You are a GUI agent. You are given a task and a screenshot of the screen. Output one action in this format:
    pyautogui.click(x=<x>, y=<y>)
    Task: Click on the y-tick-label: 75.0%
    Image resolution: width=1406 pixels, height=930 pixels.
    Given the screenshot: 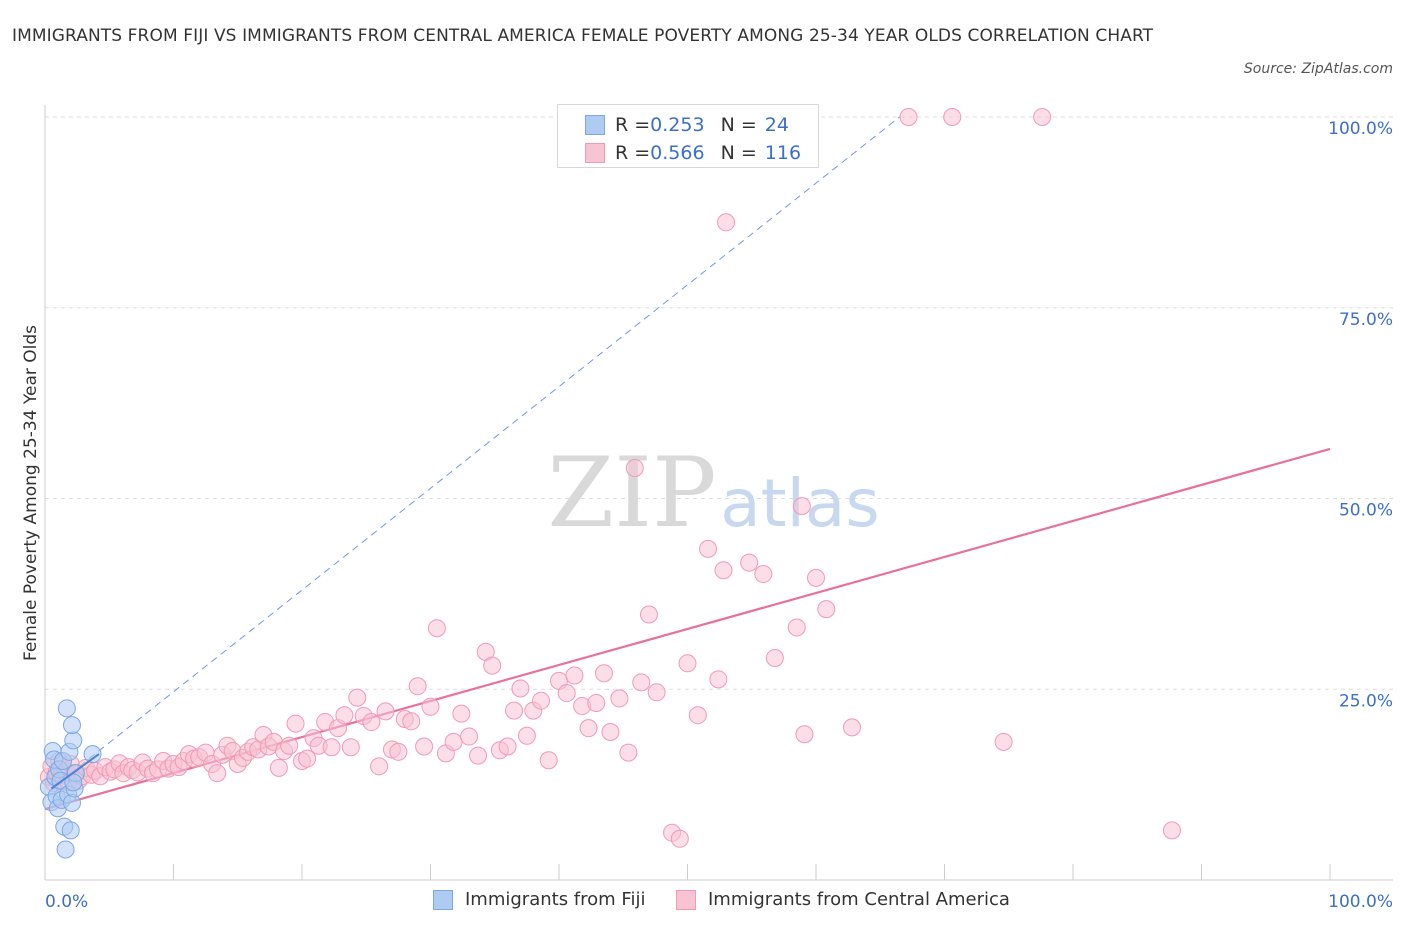 What is the action you would take?
    pyautogui.click(x=1366, y=320)
    